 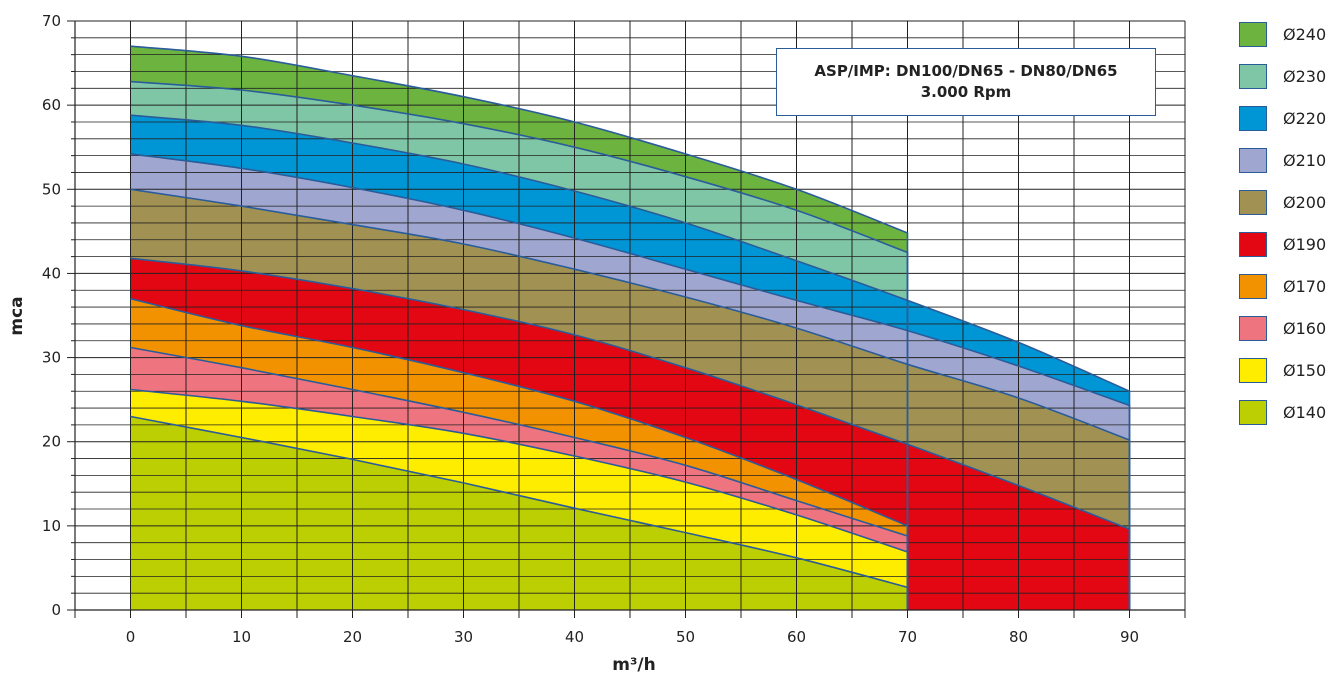 What do you see at coordinates (966, 71) in the screenshot?
I see `chart-title: ASP/IMP: DN100/DN65 - DN80/DN65` at bounding box center [966, 71].